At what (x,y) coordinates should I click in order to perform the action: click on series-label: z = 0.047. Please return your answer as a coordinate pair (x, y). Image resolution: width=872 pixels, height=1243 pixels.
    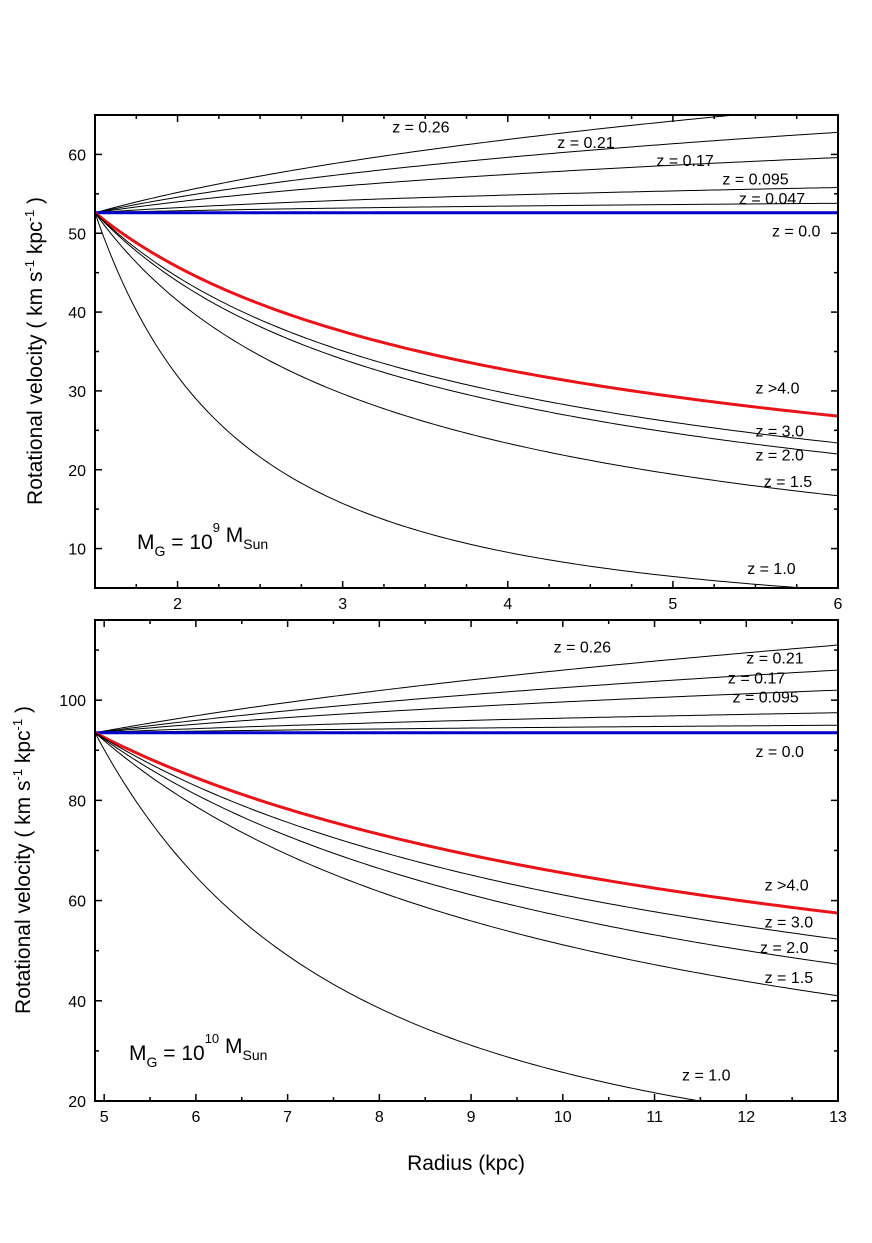
    Looking at the image, I should click on (772, 199).